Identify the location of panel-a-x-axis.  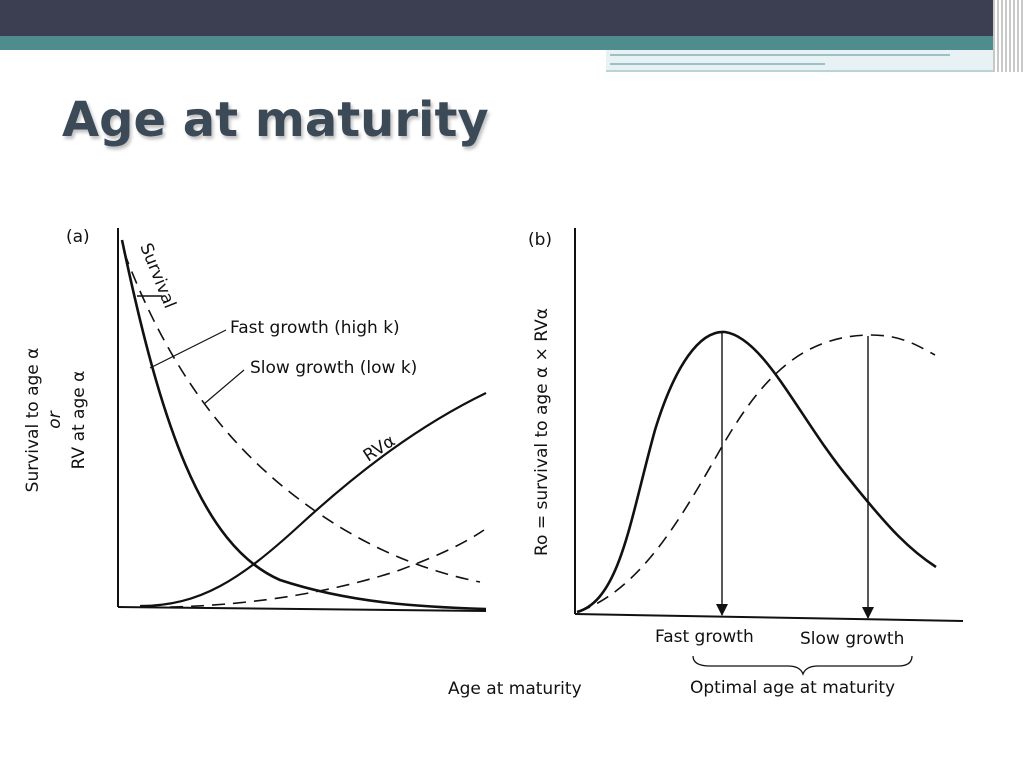
(302, 609).